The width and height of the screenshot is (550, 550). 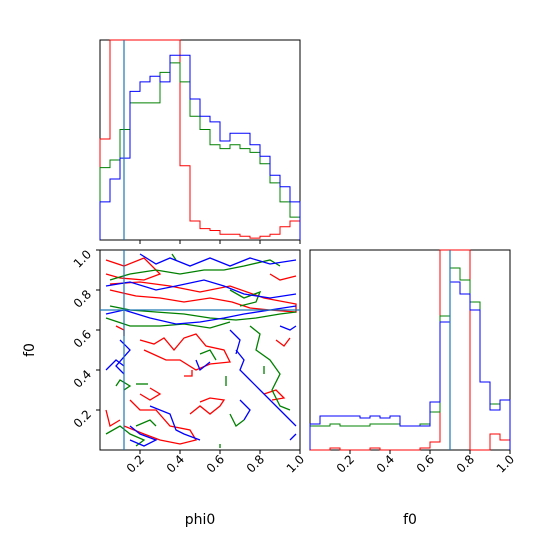 I want to click on phi0-histogram-series, so click(x=200, y=139).